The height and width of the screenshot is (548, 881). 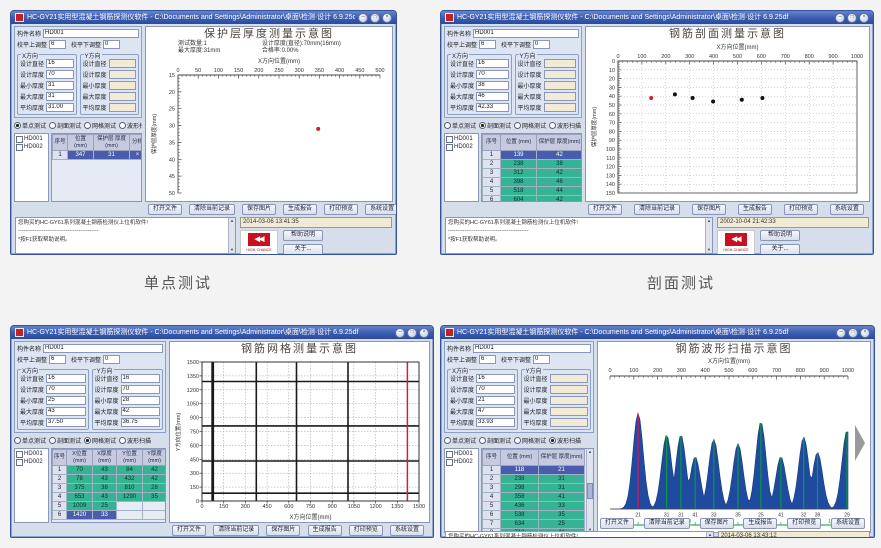 I want to click on y-direction-param-3-input: 42, so click(x=140, y=411).